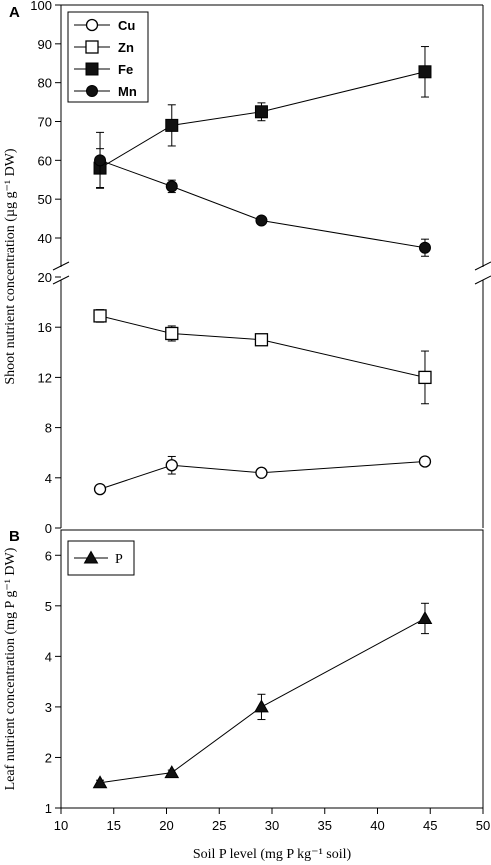 This screenshot has height=865, width=491. What do you see at coordinates (45, 122) in the screenshot?
I see `y-tick-label: 70` at bounding box center [45, 122].